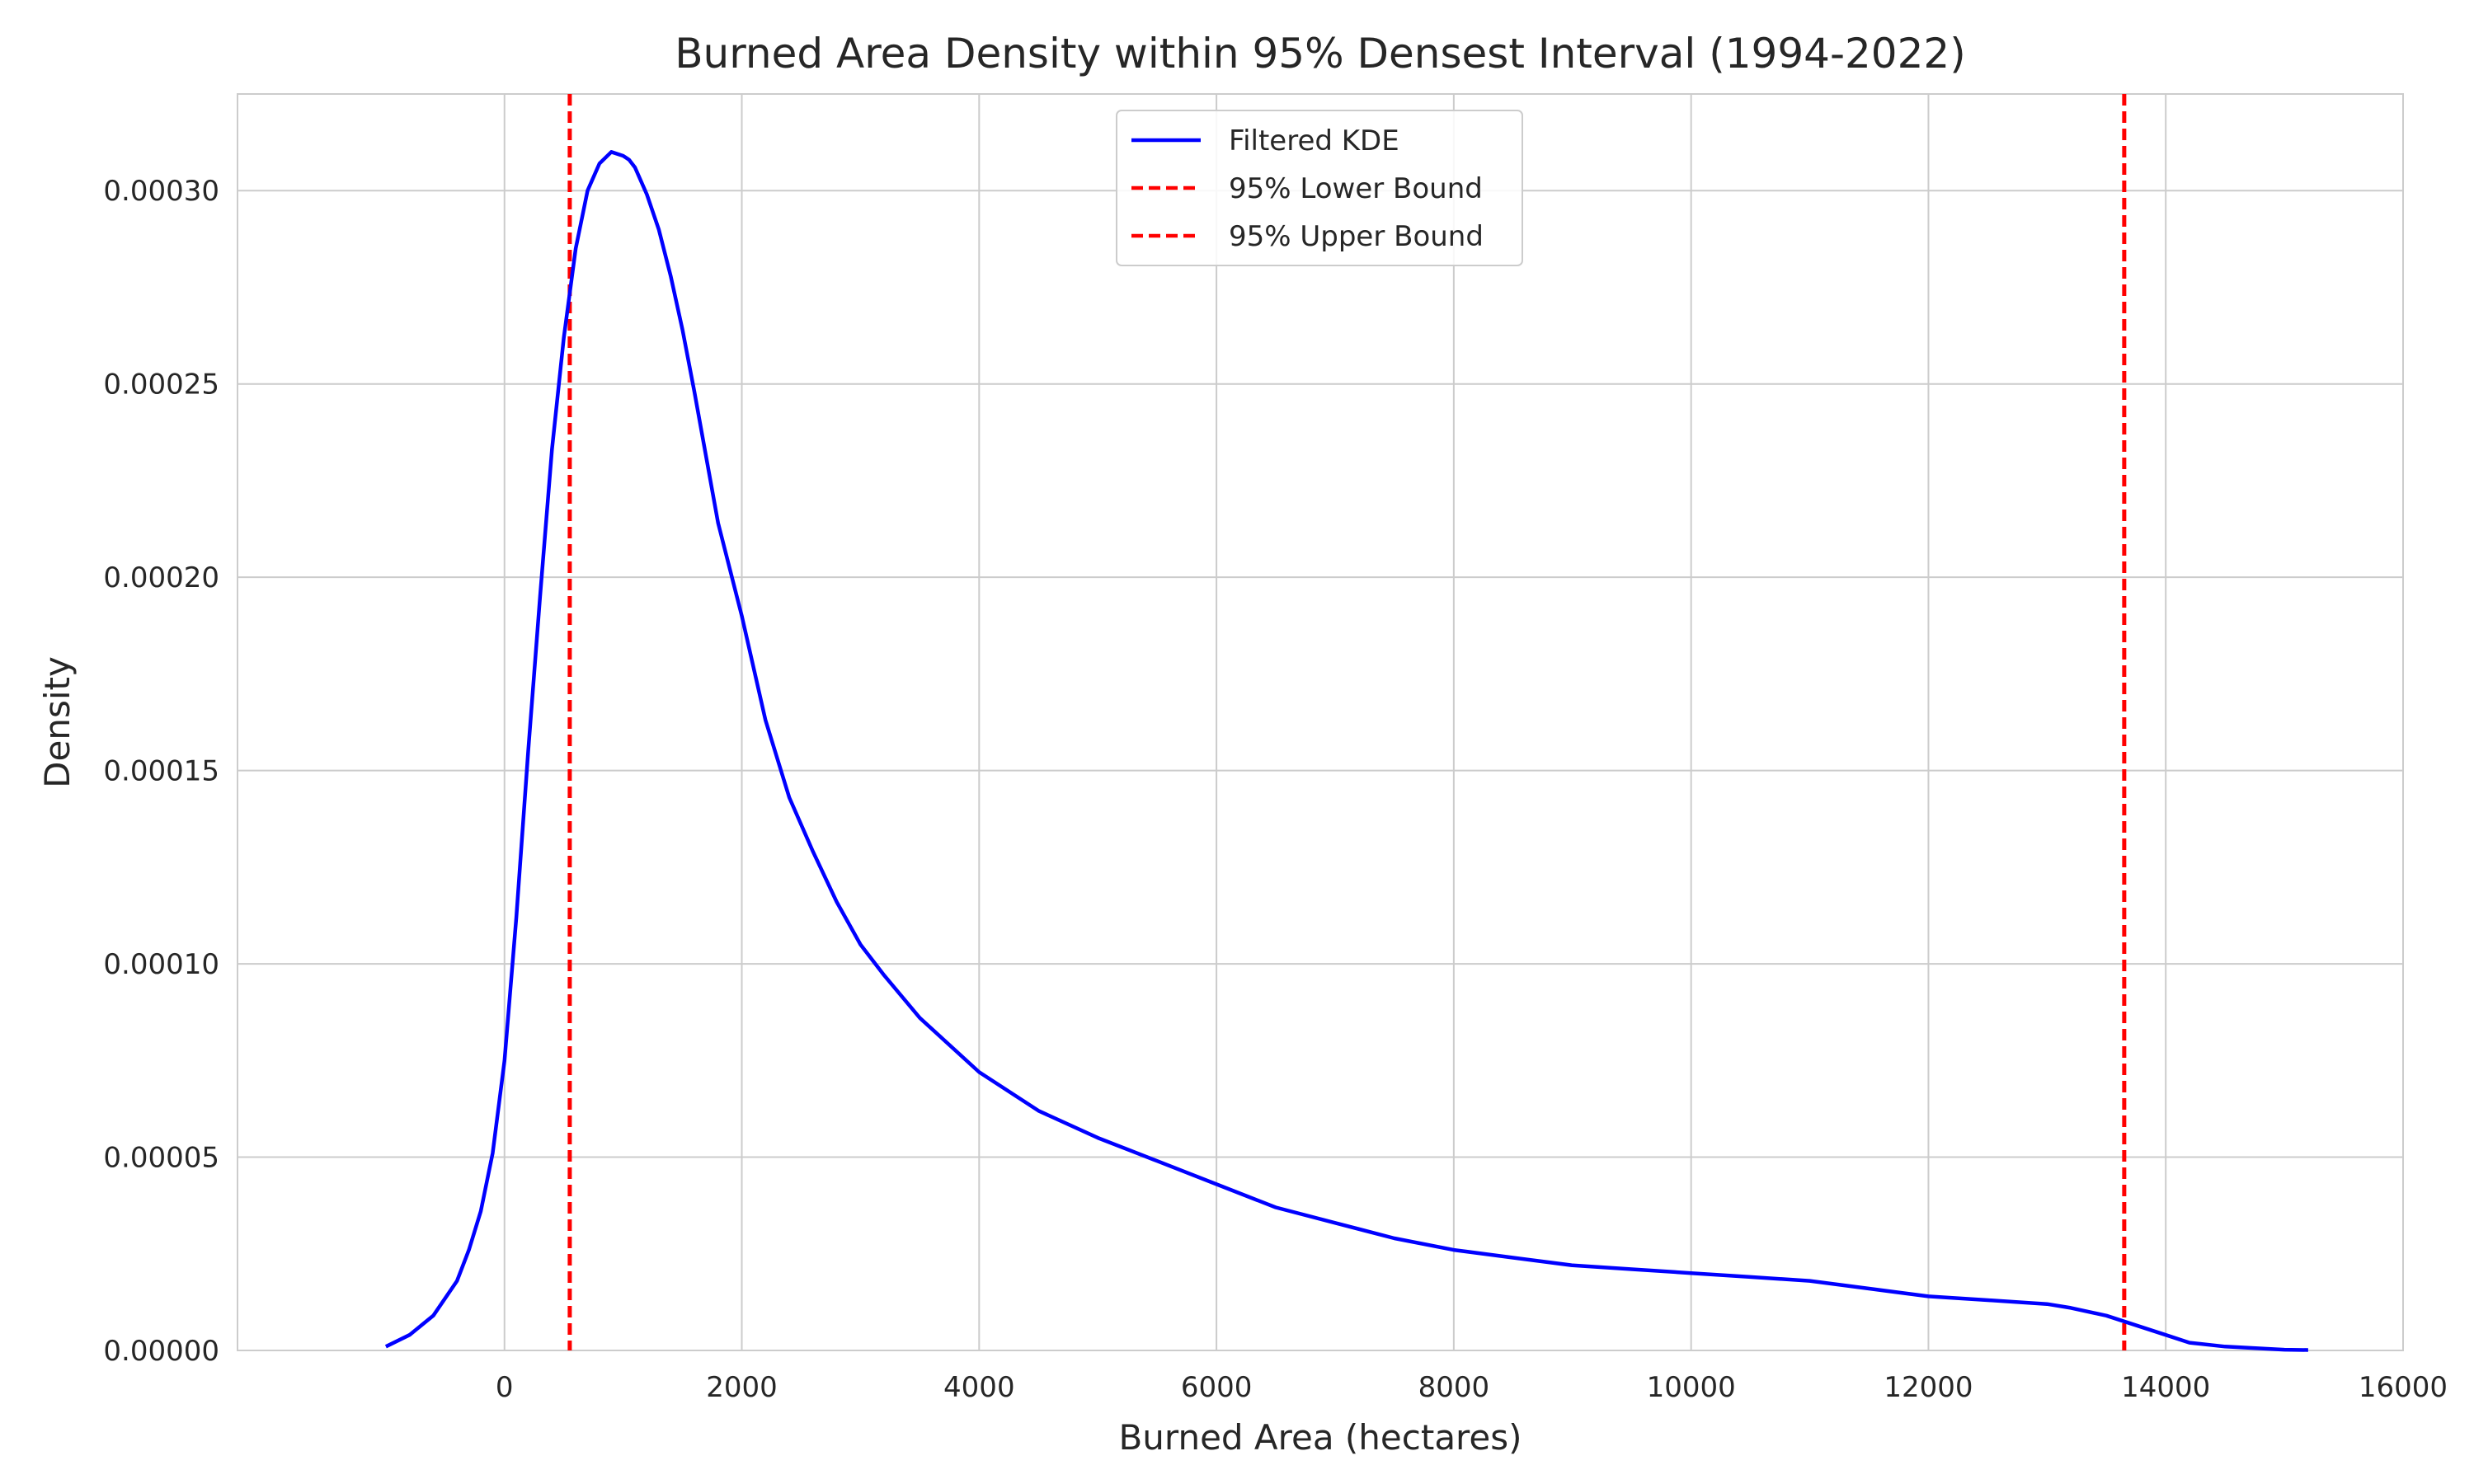 The image size is (2474, 1484). What do you see at coordinates (505, 1387) in the screenshot?
I see `x-tick-label: 0` at bounding box center [505, 1387].